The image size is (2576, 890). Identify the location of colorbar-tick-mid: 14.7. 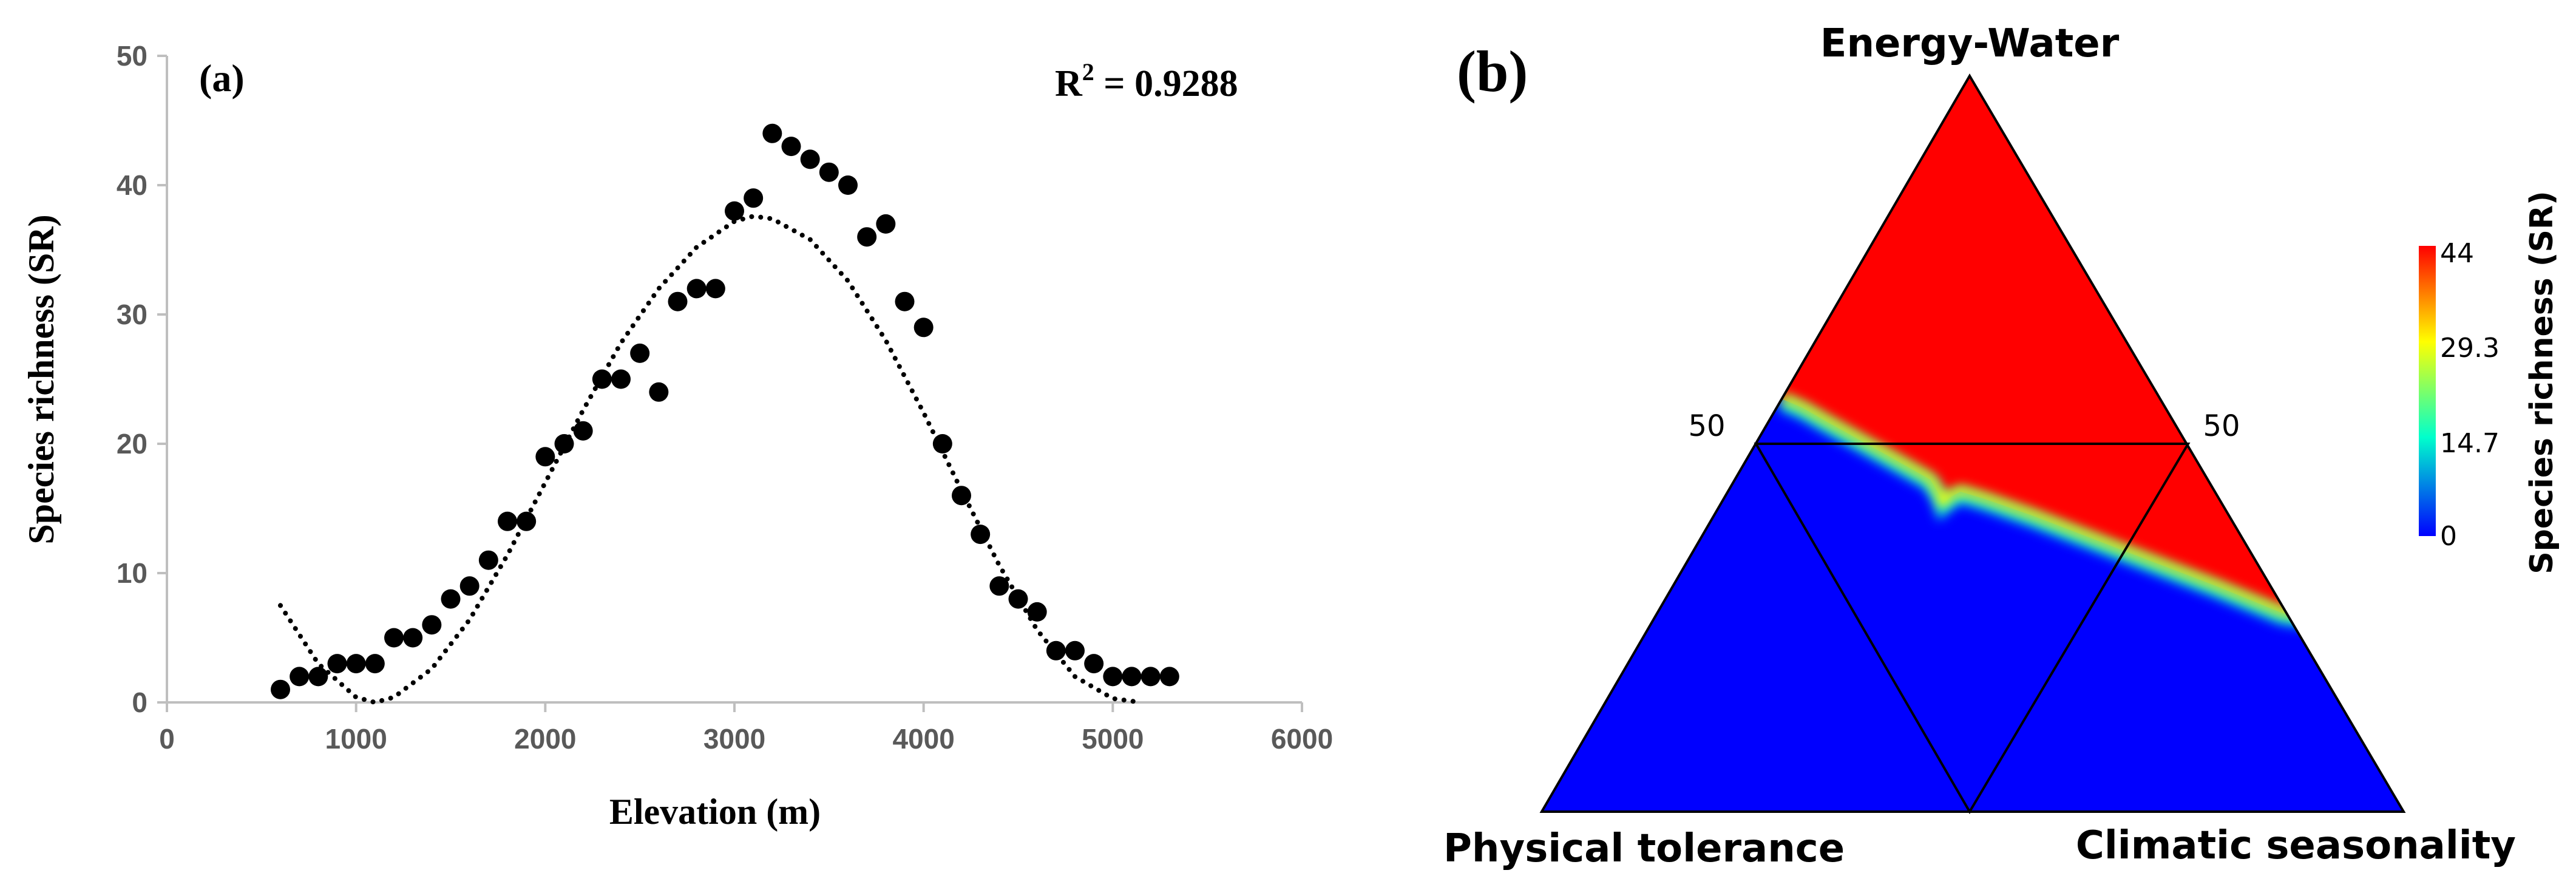
(2470, 443).